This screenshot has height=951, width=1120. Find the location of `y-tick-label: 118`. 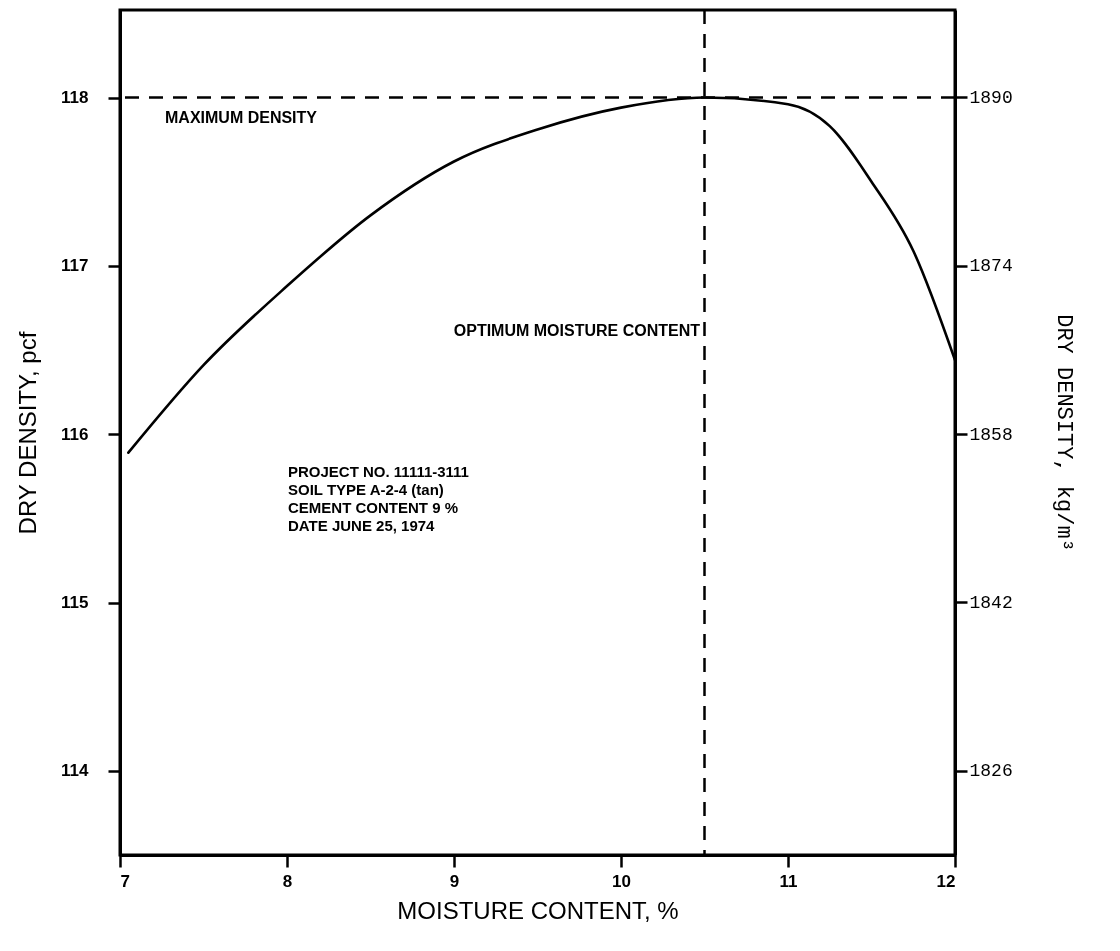

y-tick-label: 118 is located at coordinates (75, 98).